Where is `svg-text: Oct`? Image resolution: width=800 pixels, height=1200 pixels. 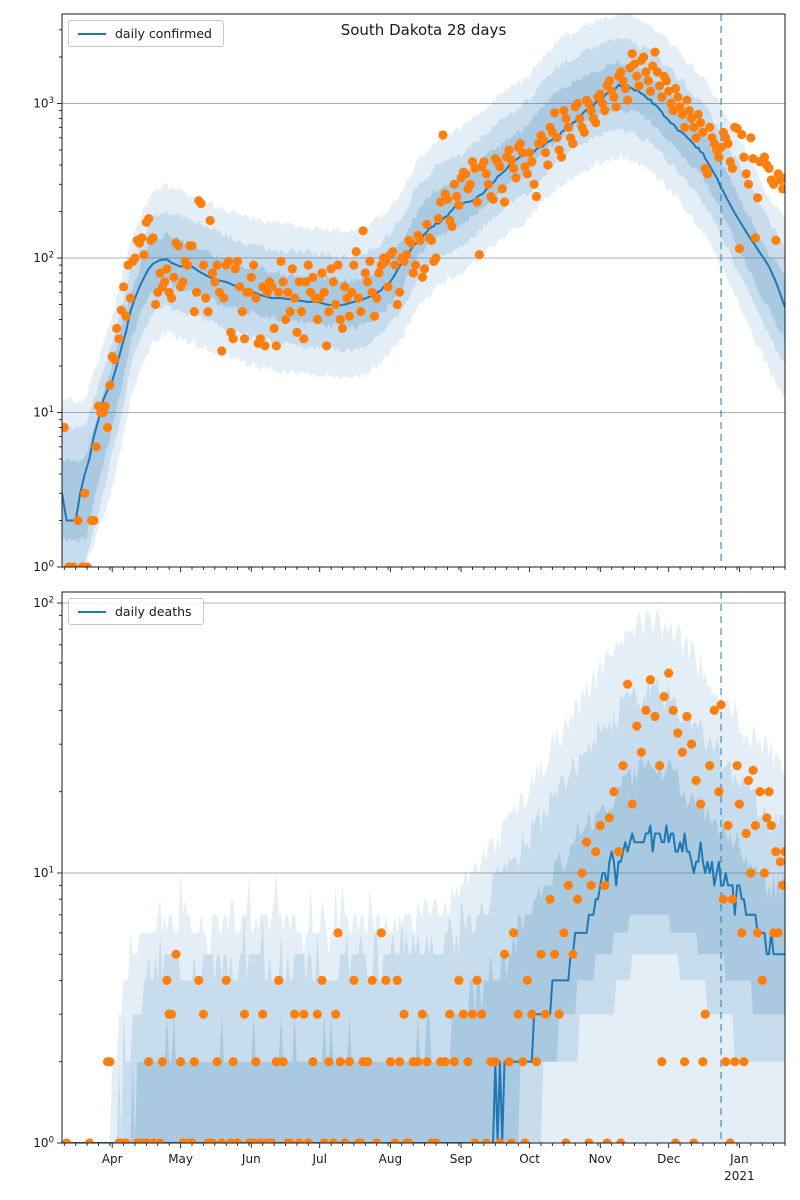
svg-text: Oct is located at coordinates (529, 1159).